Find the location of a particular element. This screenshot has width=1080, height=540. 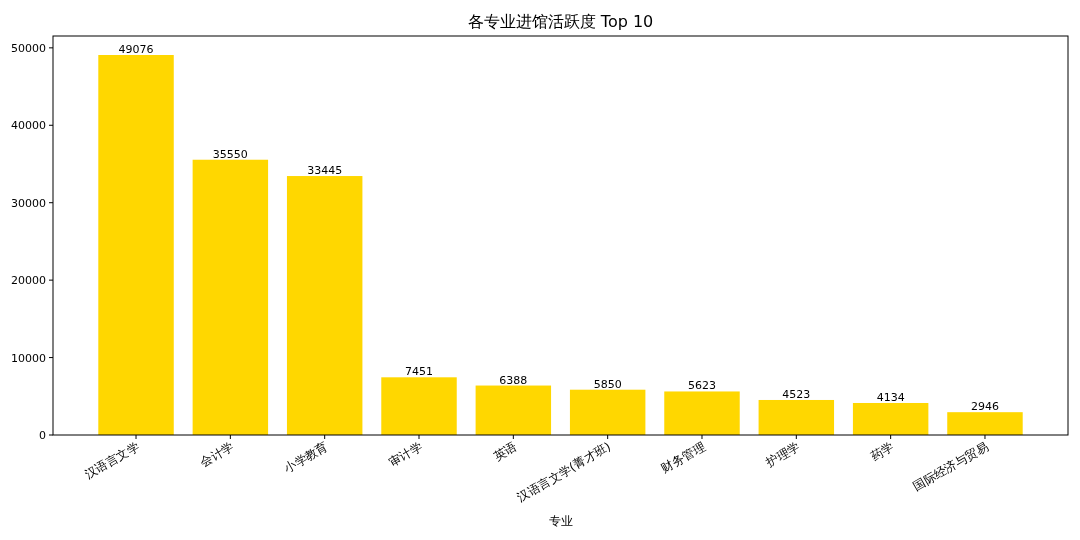

x-tick-label: 英语 is located at coordinates (505, 451).